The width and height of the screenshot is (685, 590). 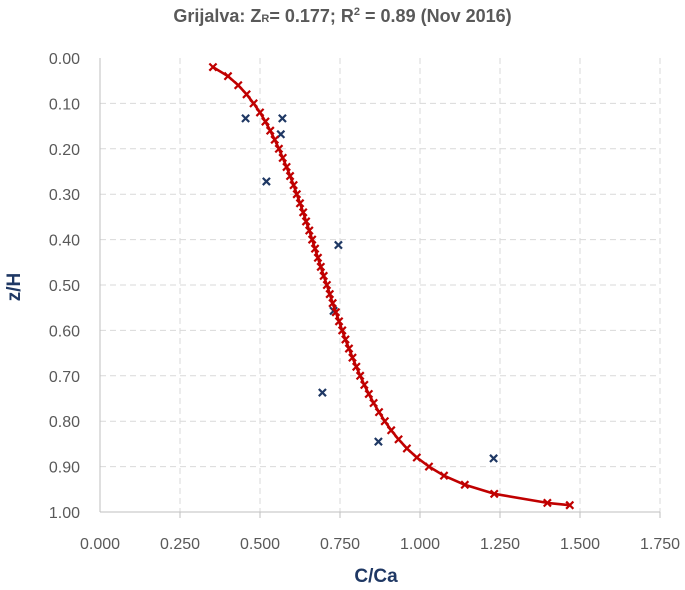 I want to click on y-tick-label: 0.20, so click(x=64, y=150).